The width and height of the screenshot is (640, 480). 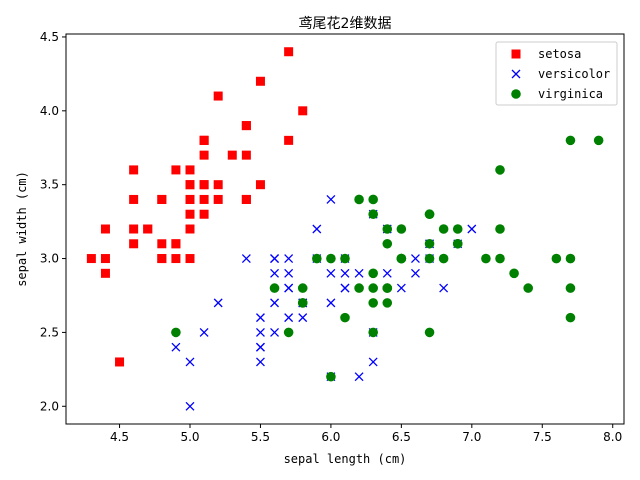 I want to click on y-tick-label: 2.0, so click(x=49, y=406).